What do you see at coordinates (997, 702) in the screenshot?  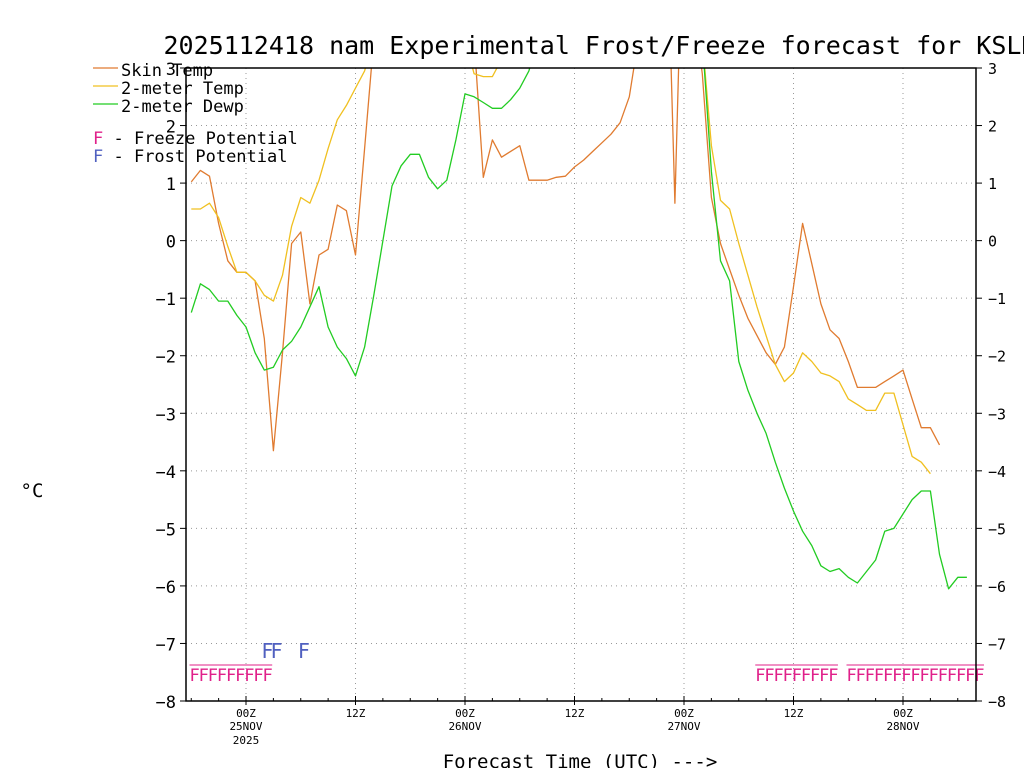 I see `y-tick-label-right: −8` at bounding box center [997, 702].